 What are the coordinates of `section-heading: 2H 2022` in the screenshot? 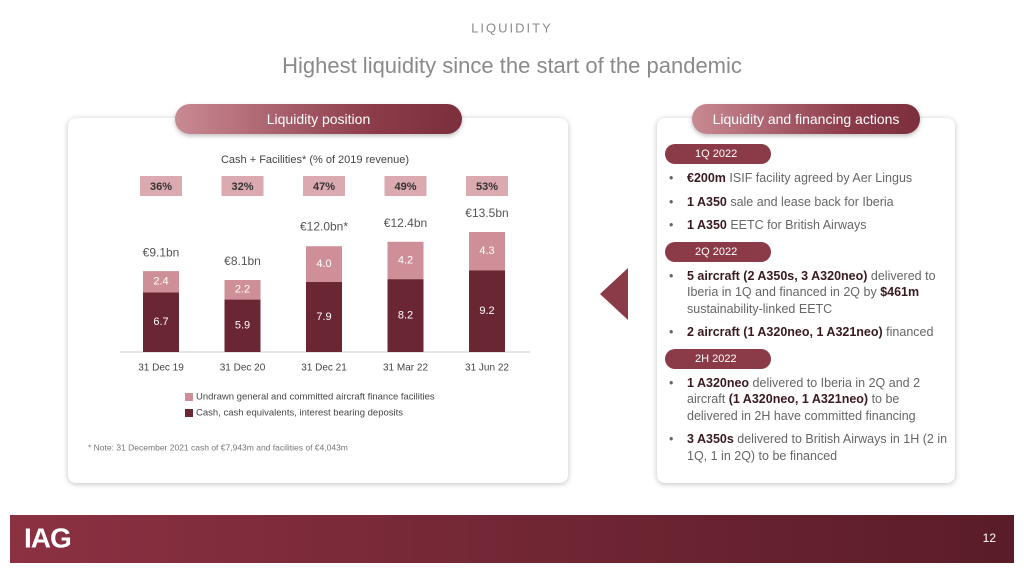 It's located at (718, 358).